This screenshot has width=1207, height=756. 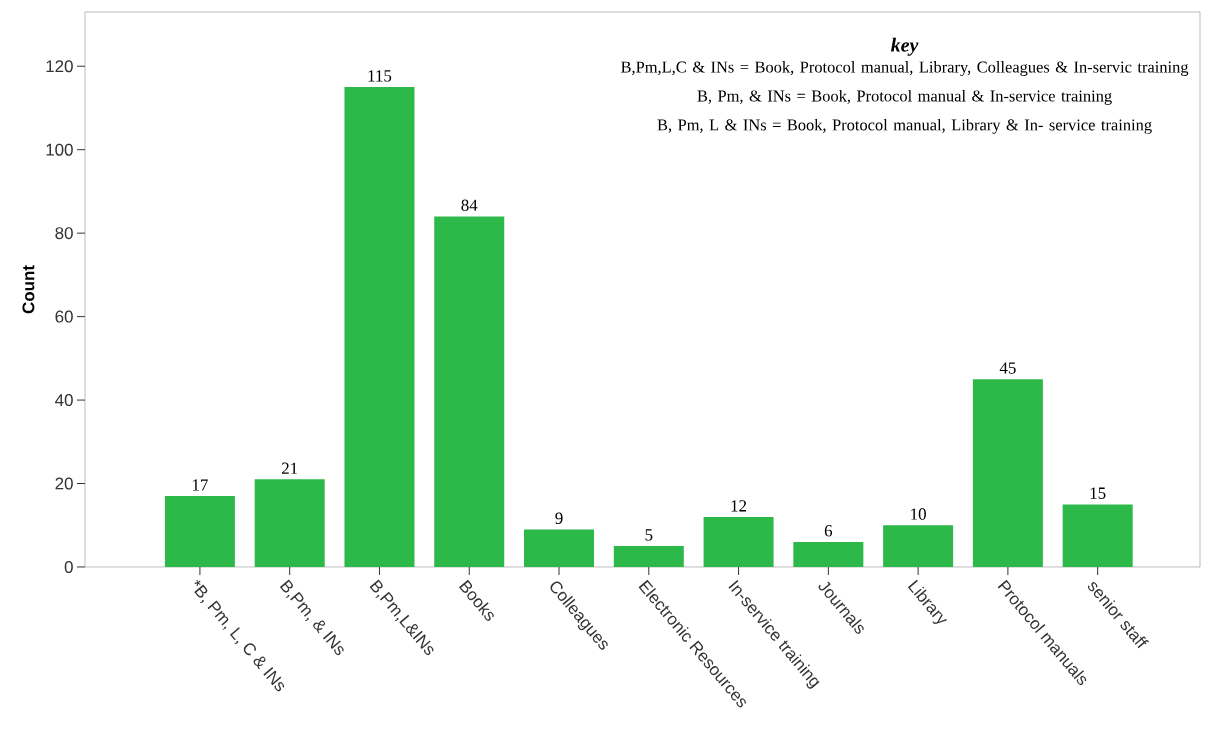 What do you see at coordinates (289, 468) in the screenshot?
I see `data-label: 21` at bounding box center [289, 468].